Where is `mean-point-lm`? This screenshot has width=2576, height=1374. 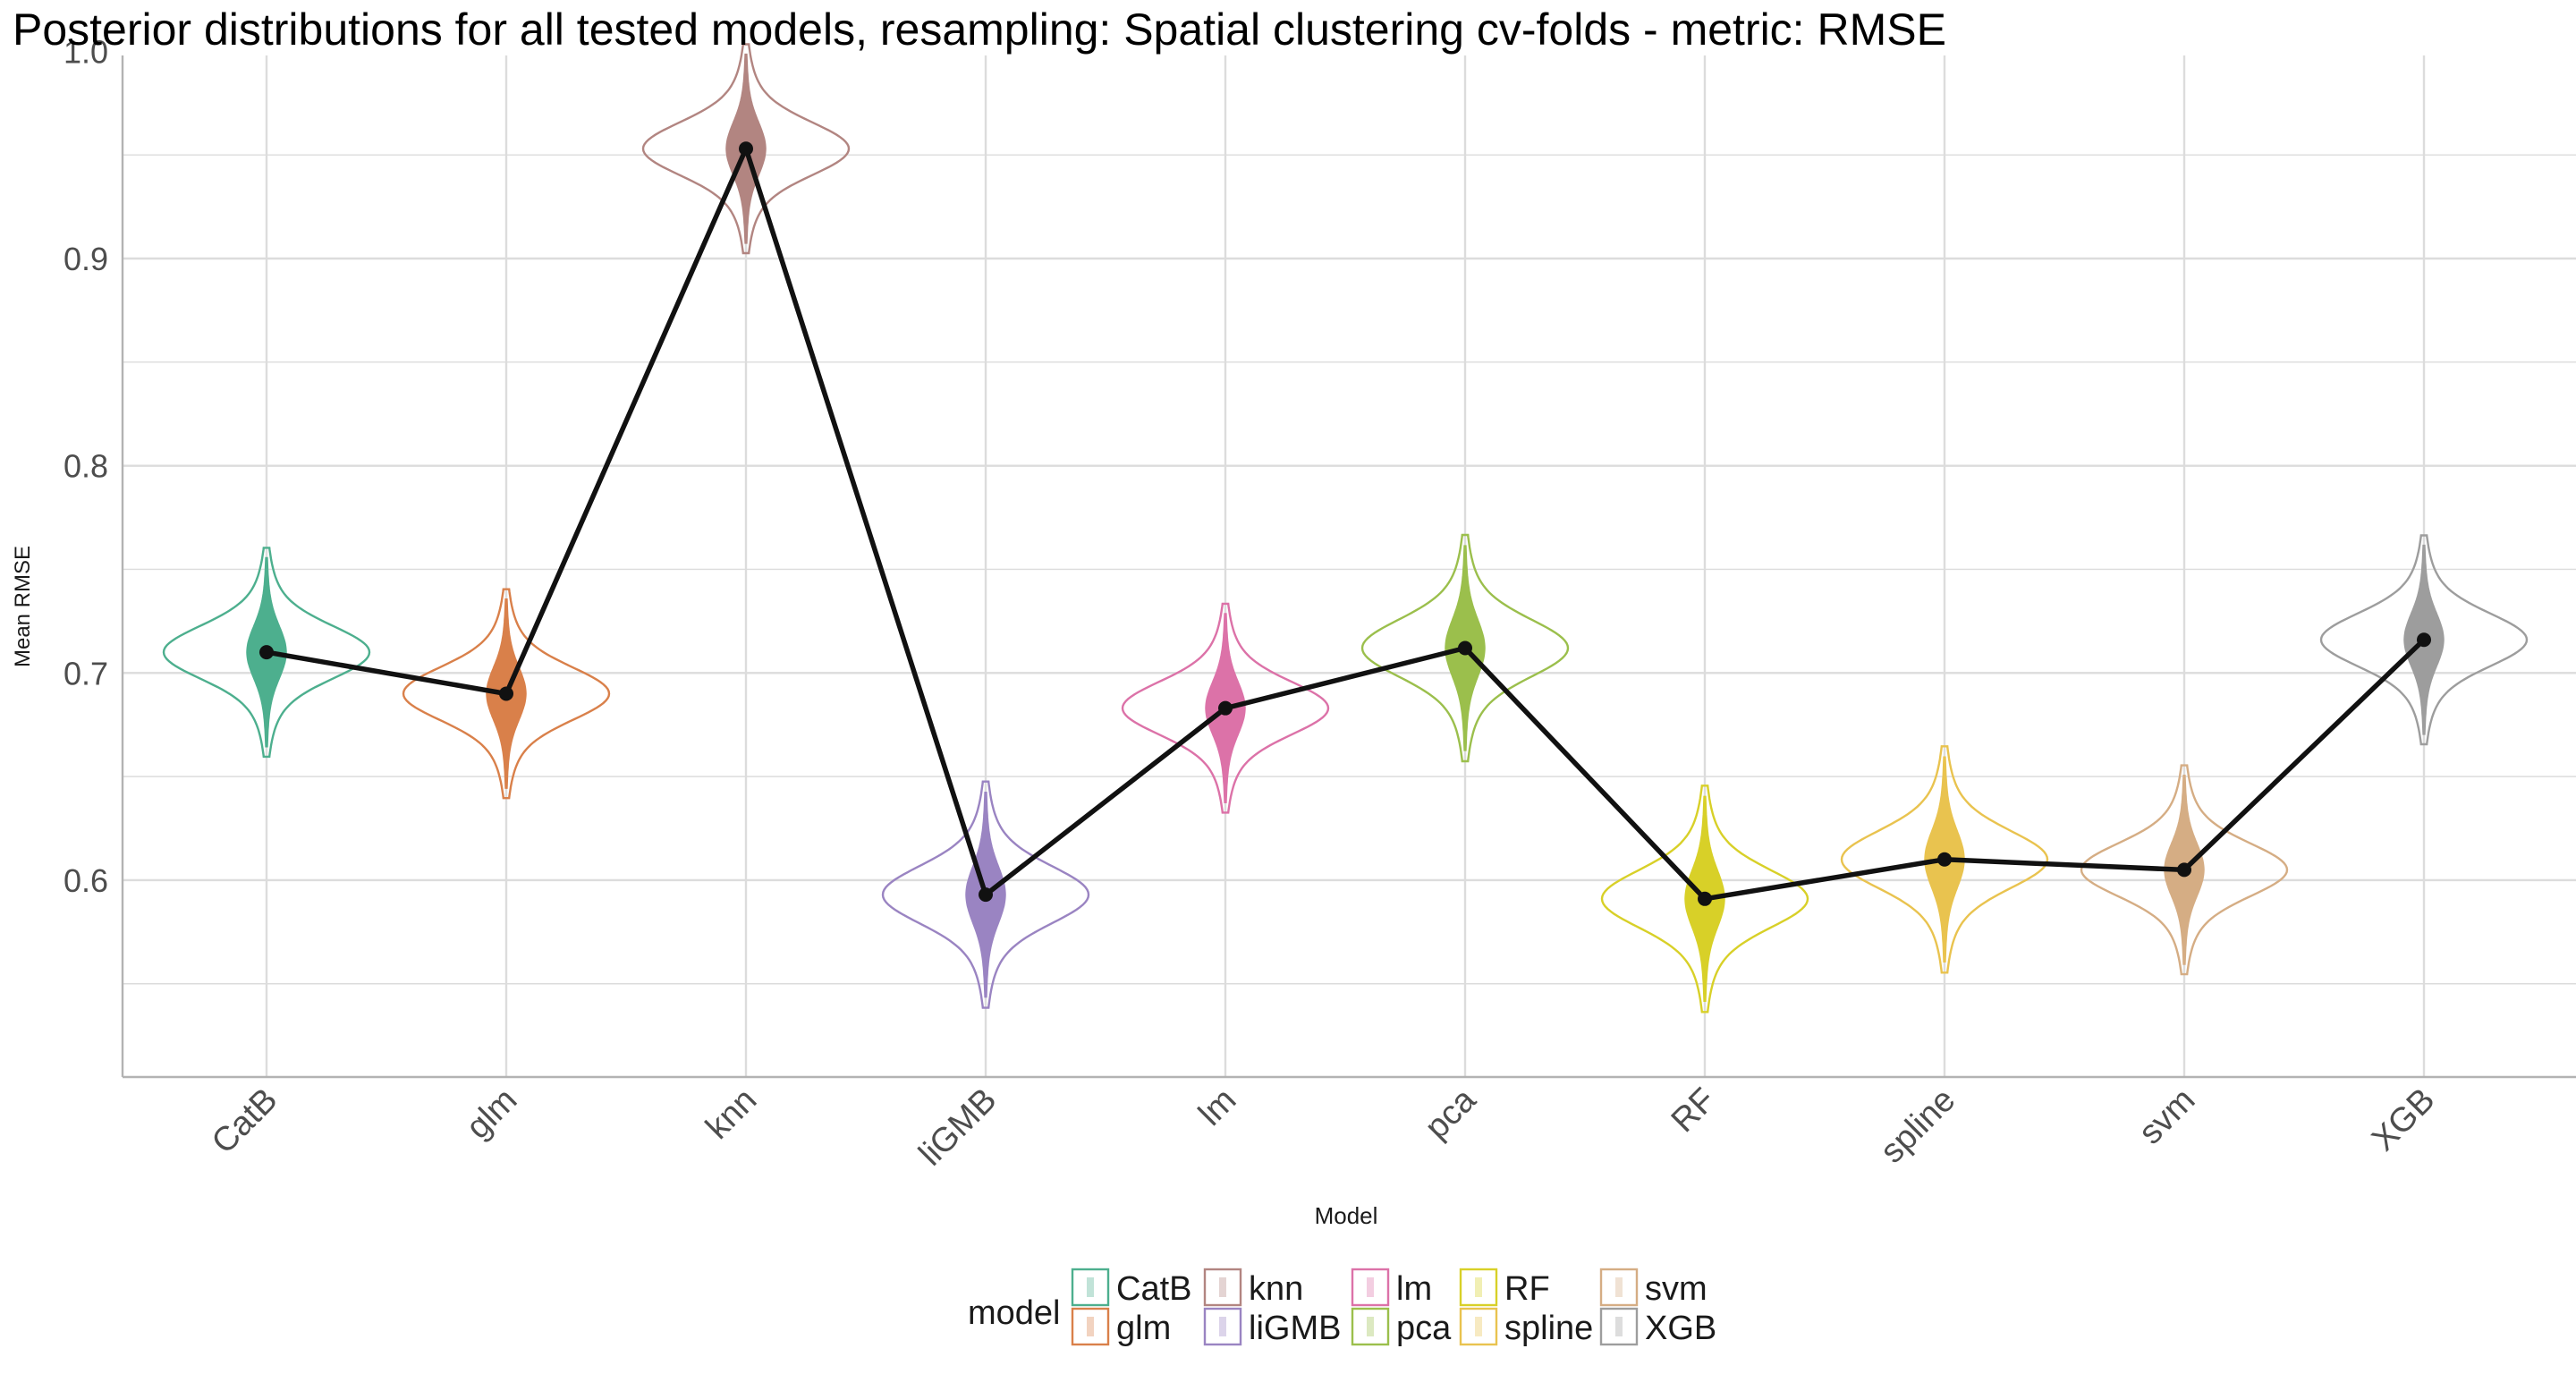 mean-point-lm is located at coordinates (1225, 708).